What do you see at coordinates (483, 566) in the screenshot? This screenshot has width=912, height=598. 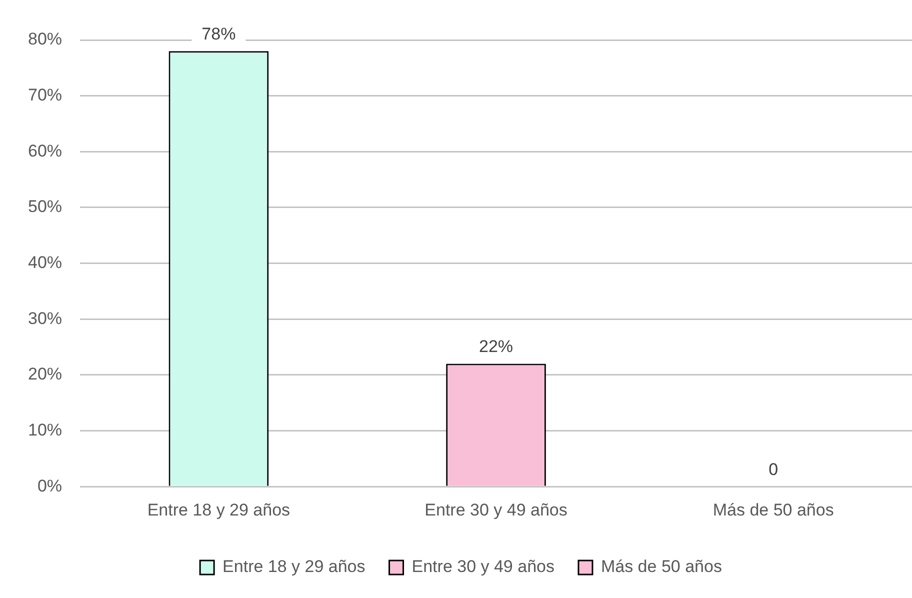 I see `legend-label: Entre 30 y 49 años` at bounding box center [483, 566].